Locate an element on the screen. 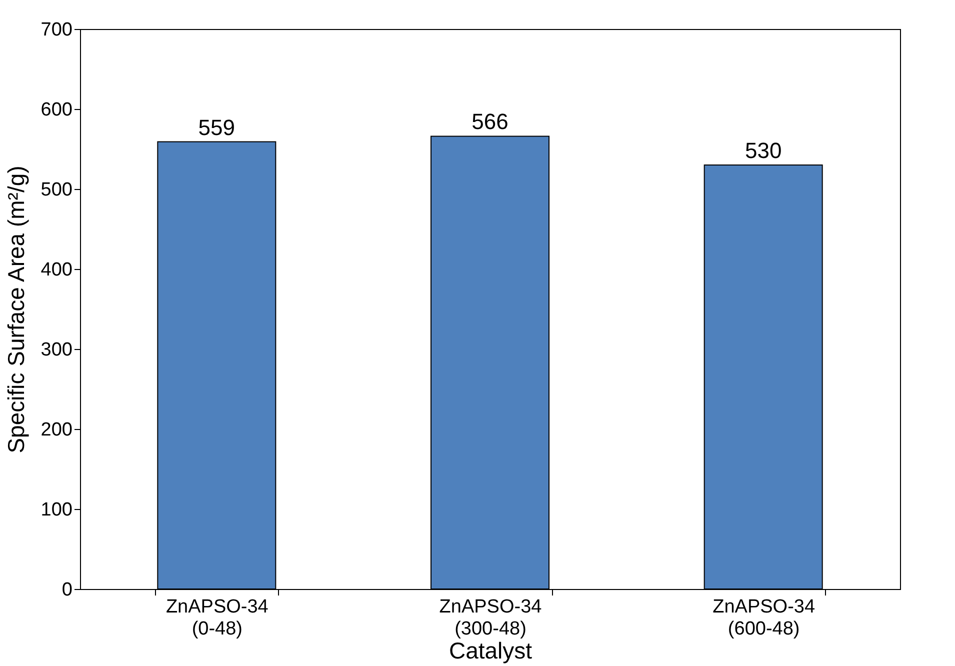 This screenshot has height=666, width=955. y-axis-title: Specific Surface Area (m²/g) is located at coordinates (15, 310).